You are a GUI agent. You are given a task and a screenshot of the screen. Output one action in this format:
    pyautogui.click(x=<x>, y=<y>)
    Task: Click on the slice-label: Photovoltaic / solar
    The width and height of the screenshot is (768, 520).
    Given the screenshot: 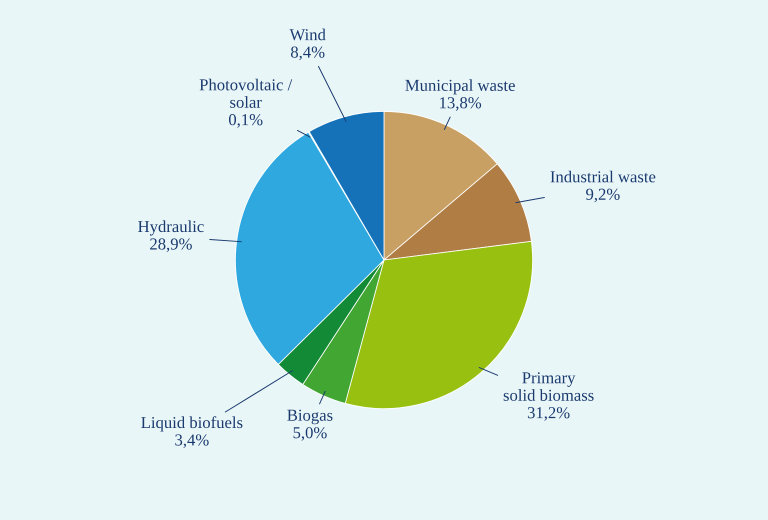 What is the action you would take?
    pyautogui.click(x=246, y=93)
    